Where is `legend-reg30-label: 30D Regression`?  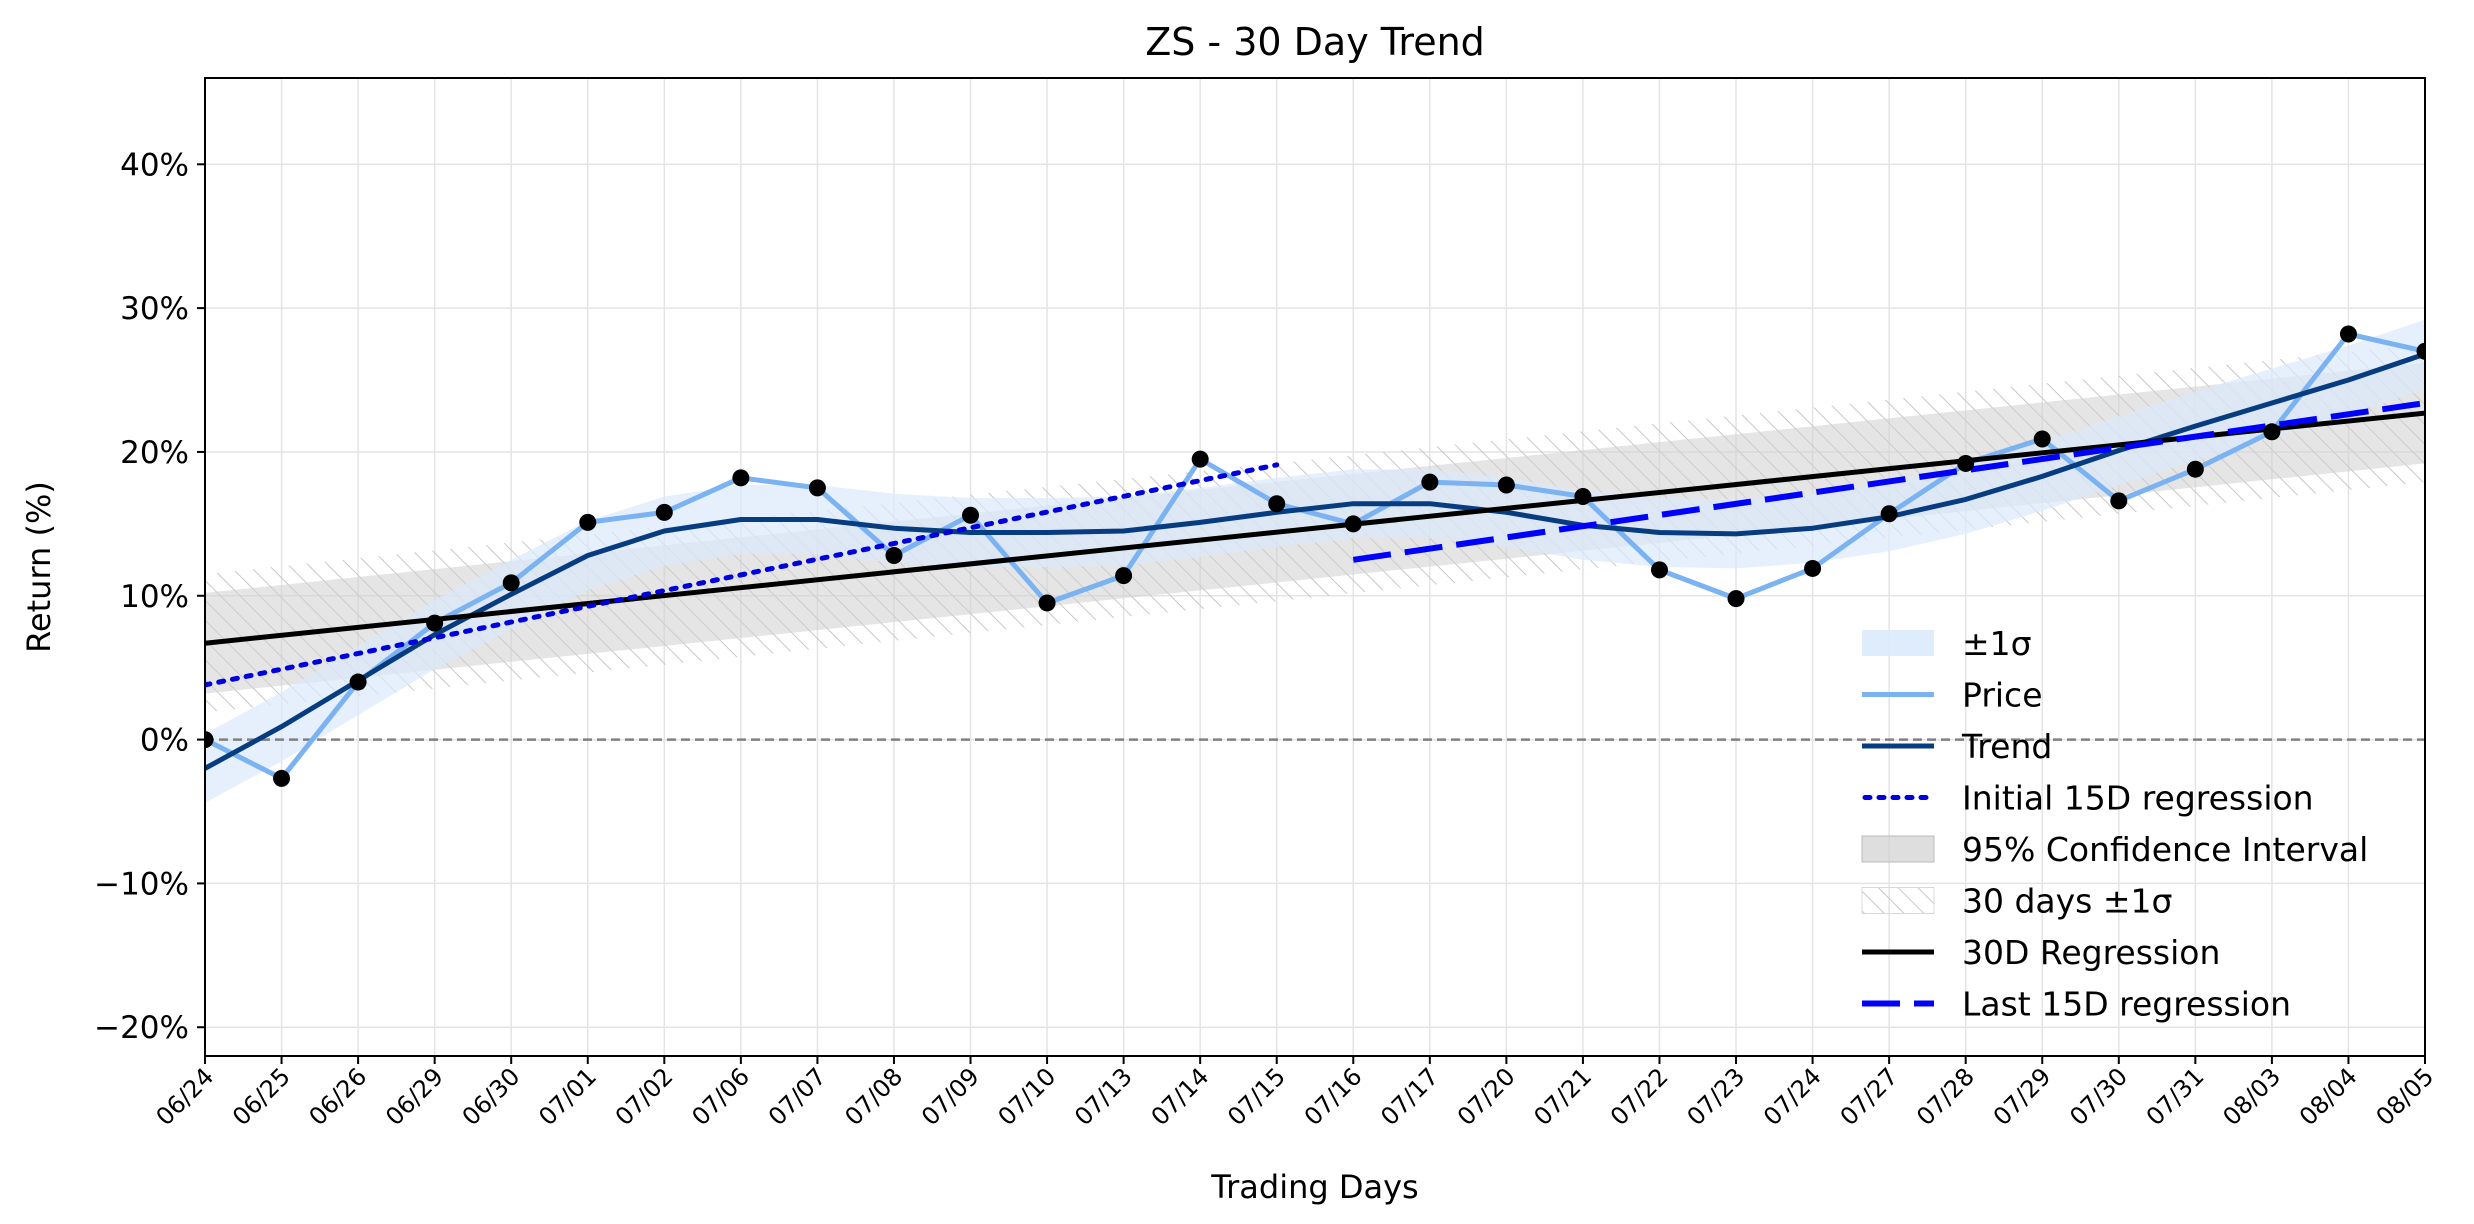 legend-reg30-label: 30D Regression is located at coordinates (2091, 952).